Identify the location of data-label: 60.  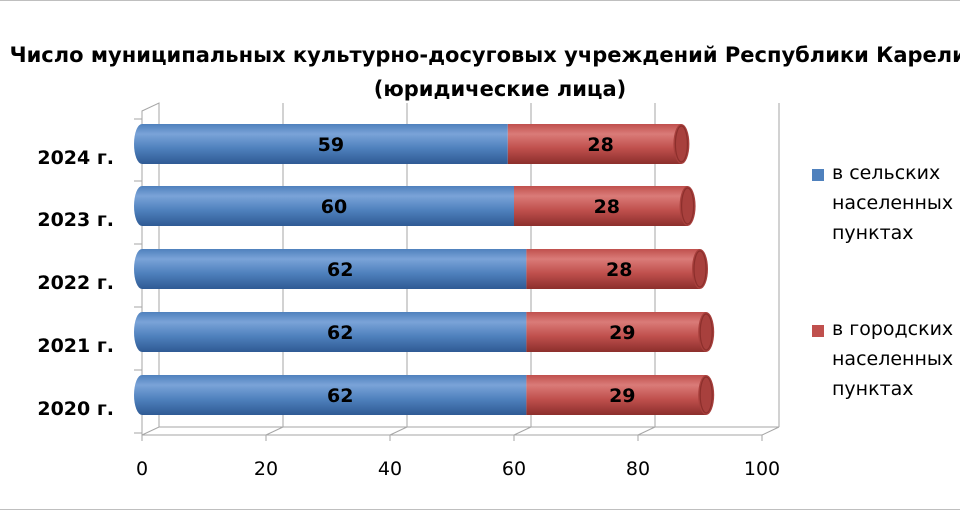
(334, 207).